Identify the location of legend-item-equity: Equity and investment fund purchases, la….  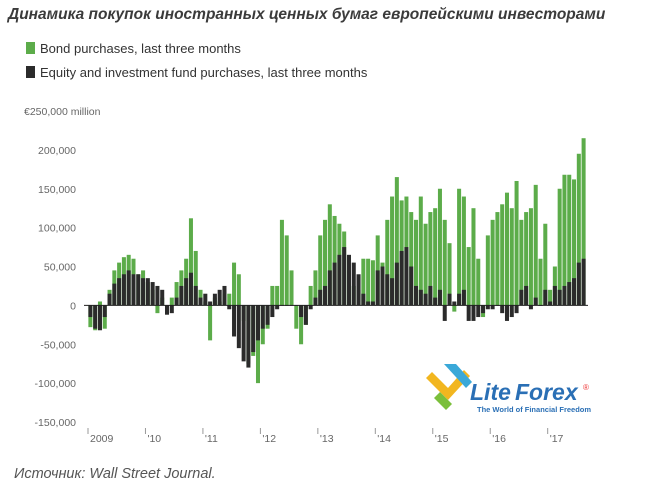
(196, 72).